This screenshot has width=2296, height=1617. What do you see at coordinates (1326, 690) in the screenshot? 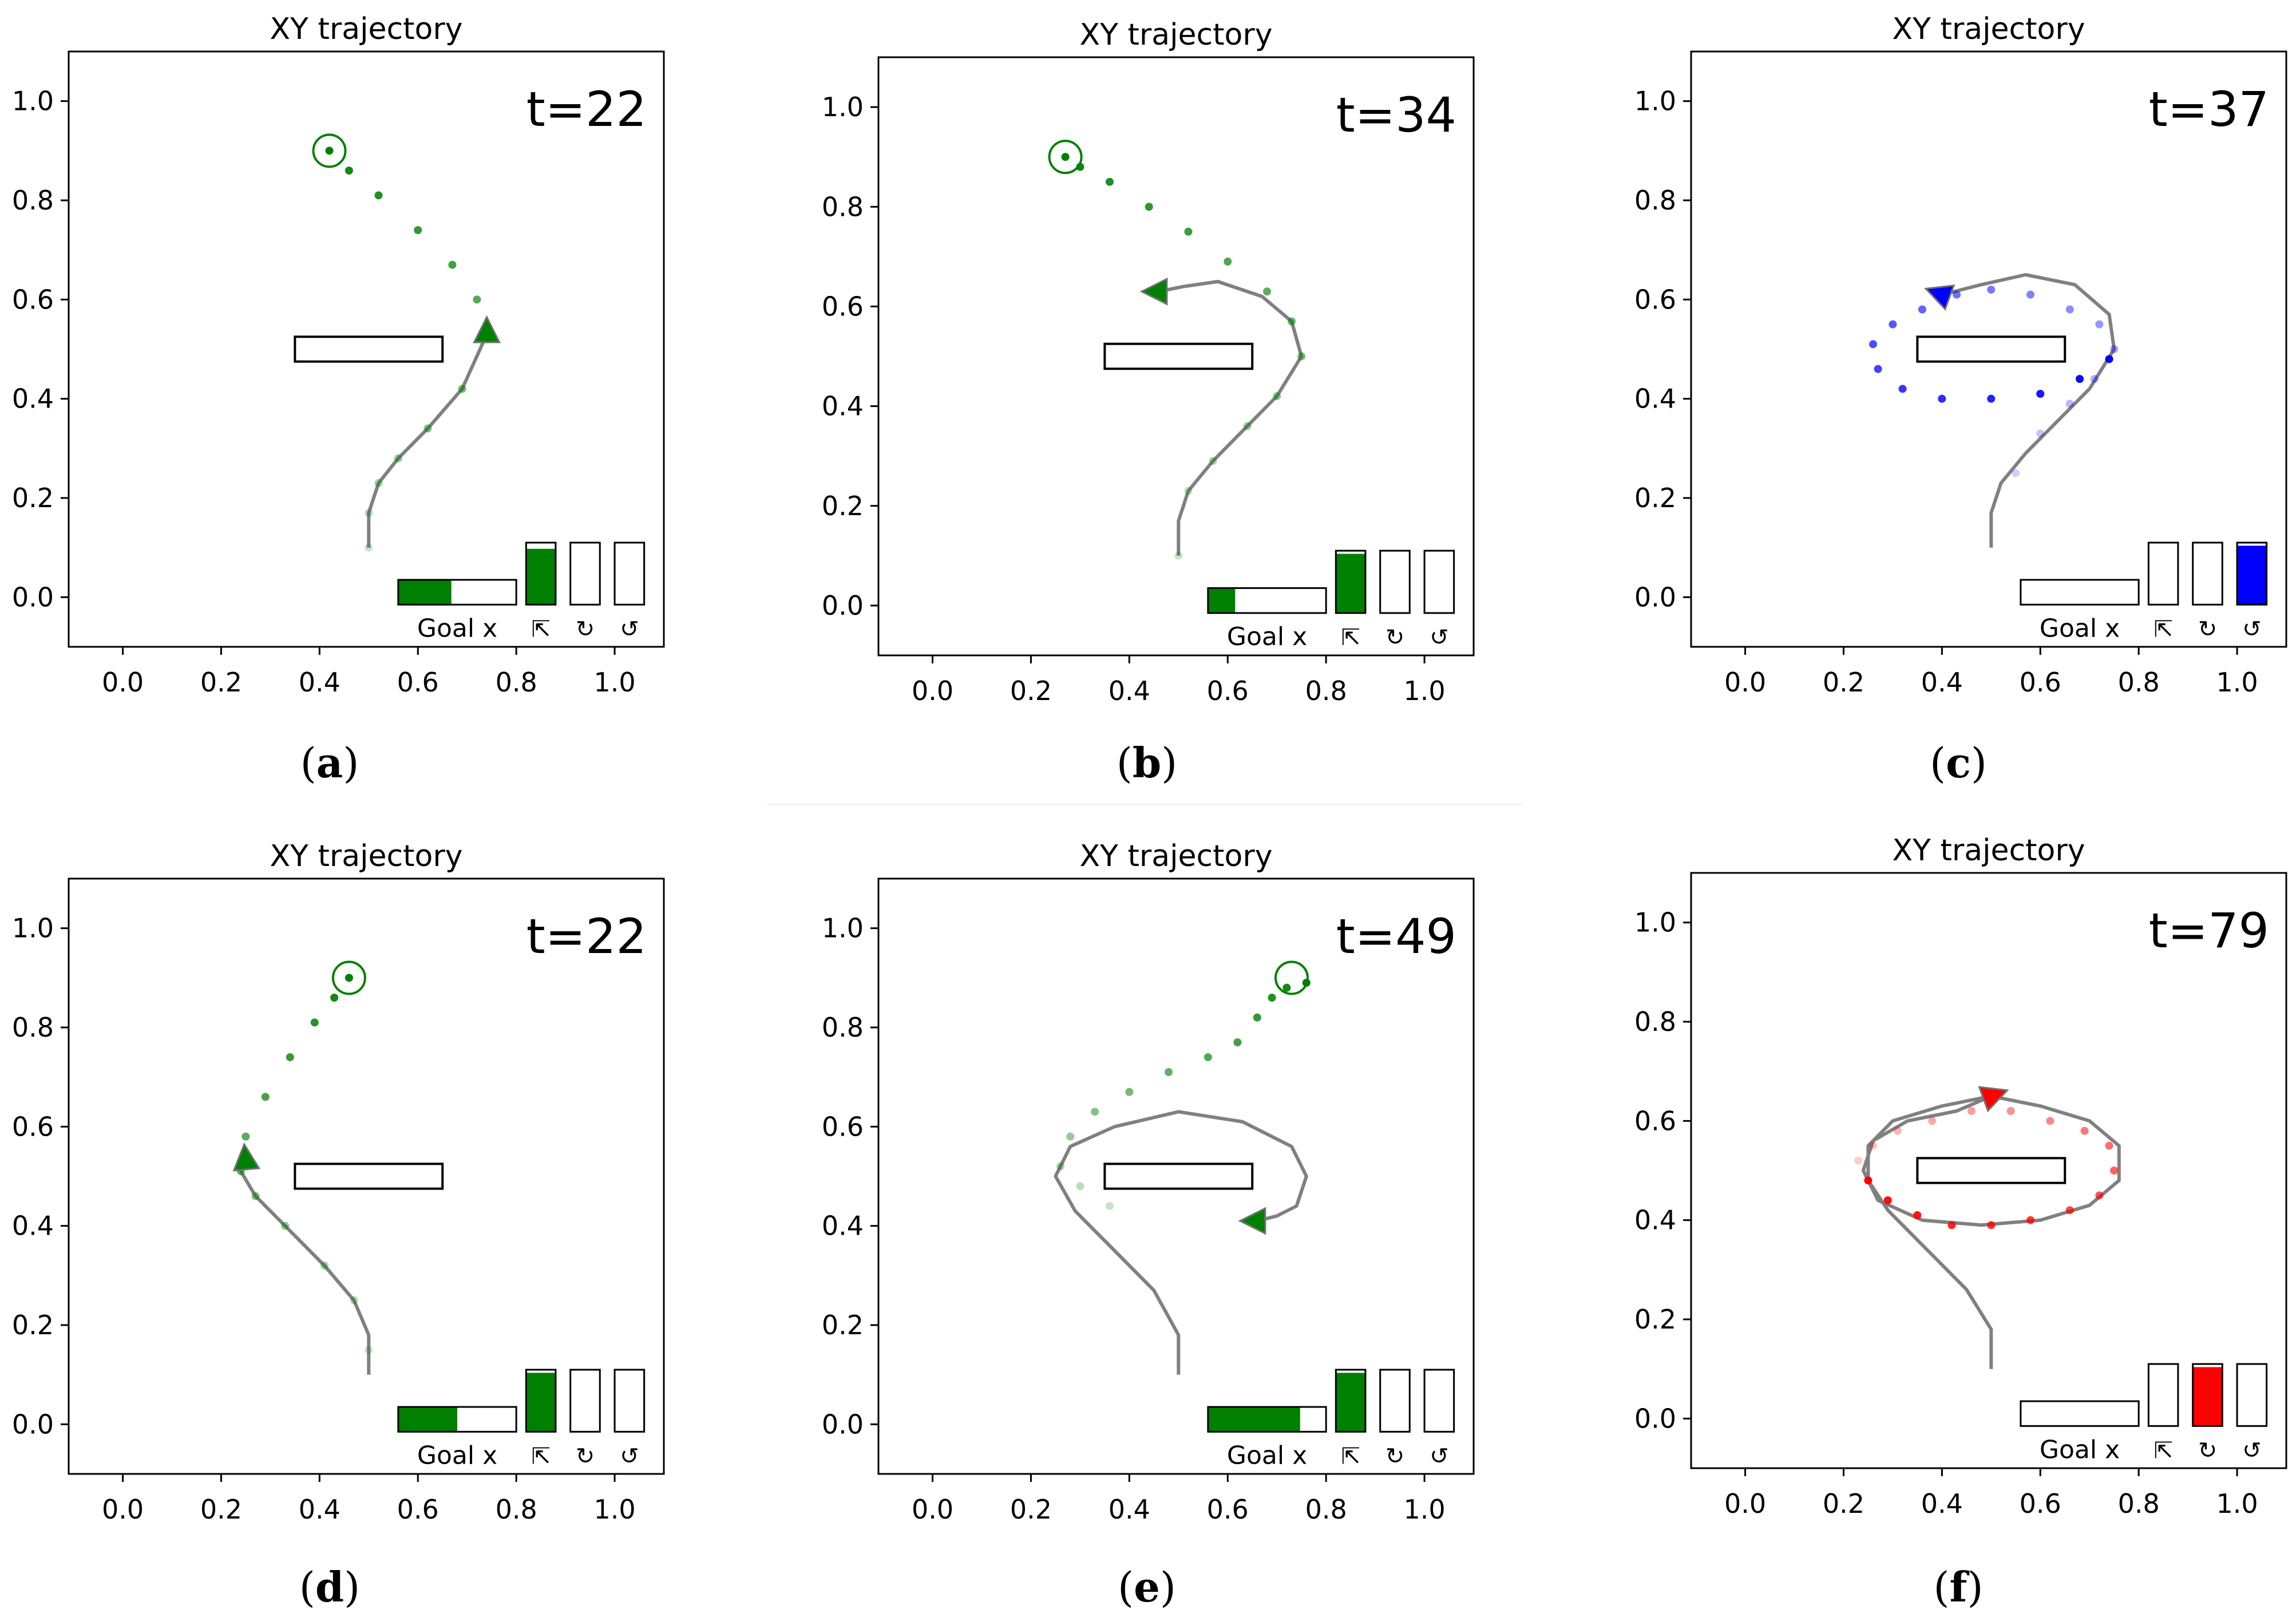
I see `x-tick-label: 0.8` at bounding box center [1326, 690].